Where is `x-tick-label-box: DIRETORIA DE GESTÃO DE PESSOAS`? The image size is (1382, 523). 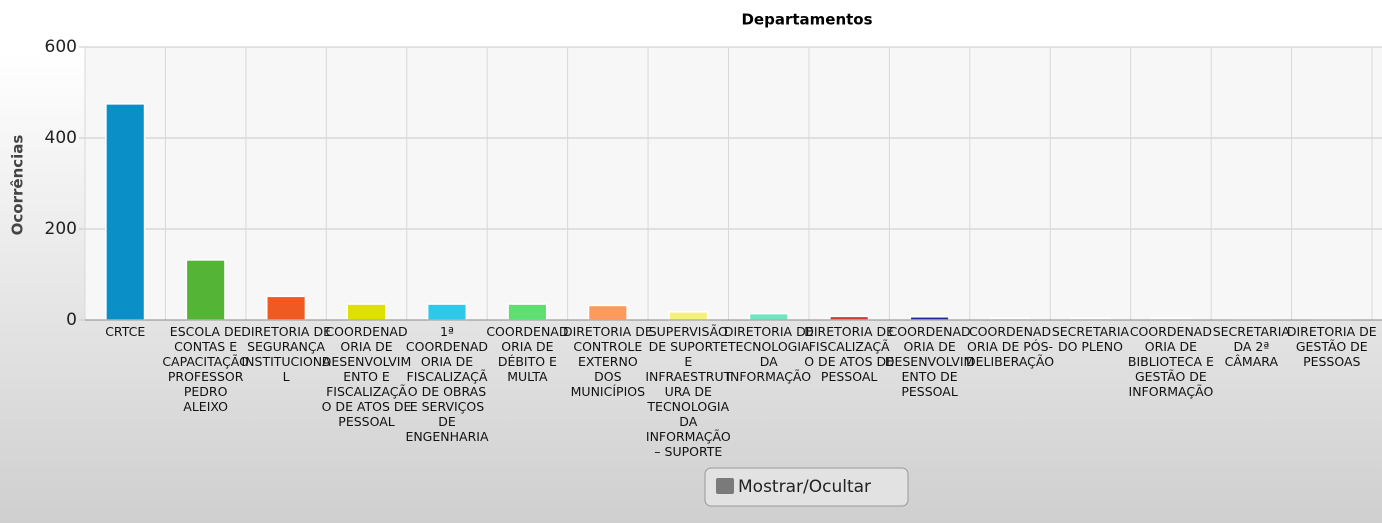
x-tick-label-box: DIRETORIA DE GESTÃO DE PESSOAS is located at coordinates (1331, 346).